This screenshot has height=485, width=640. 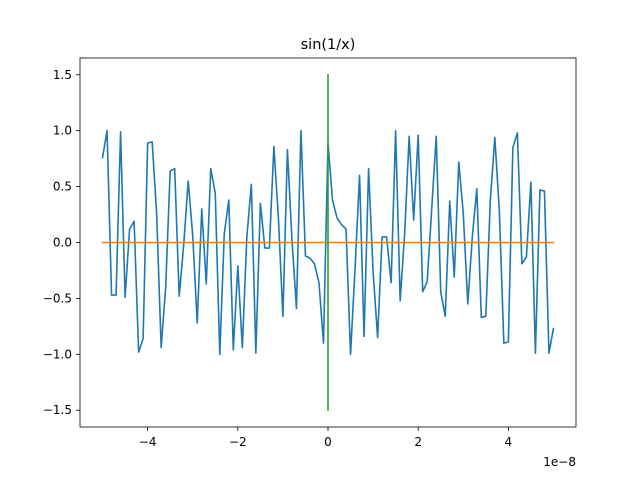 What do you see at coordinates (559, 462) in the screenshot?
I see `x-axis-offset-label: 1e−8` at bounding box center [559, 462].